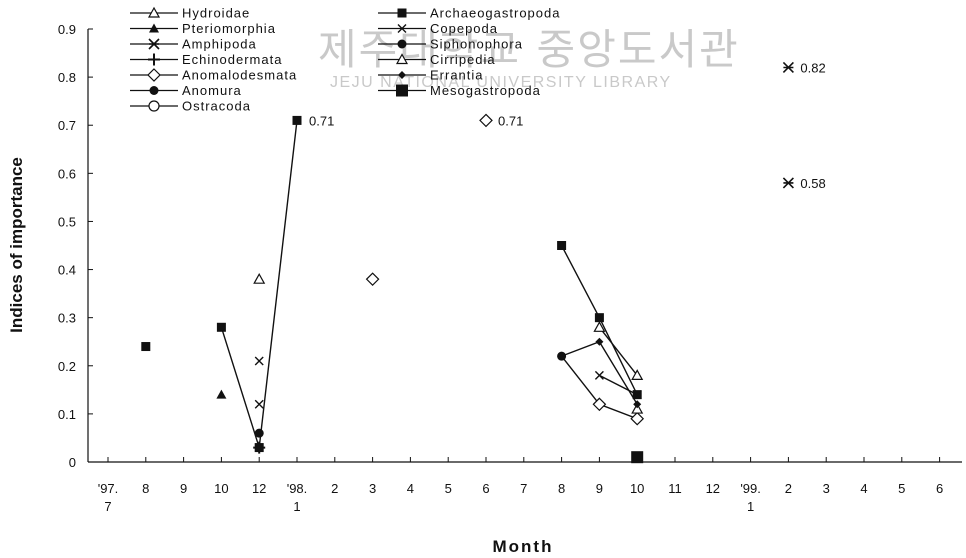  What do you see at coordinates (67, 125) in the screenshot?
I see `y-tick-label: 0.7` at bounding box center [67, 125].